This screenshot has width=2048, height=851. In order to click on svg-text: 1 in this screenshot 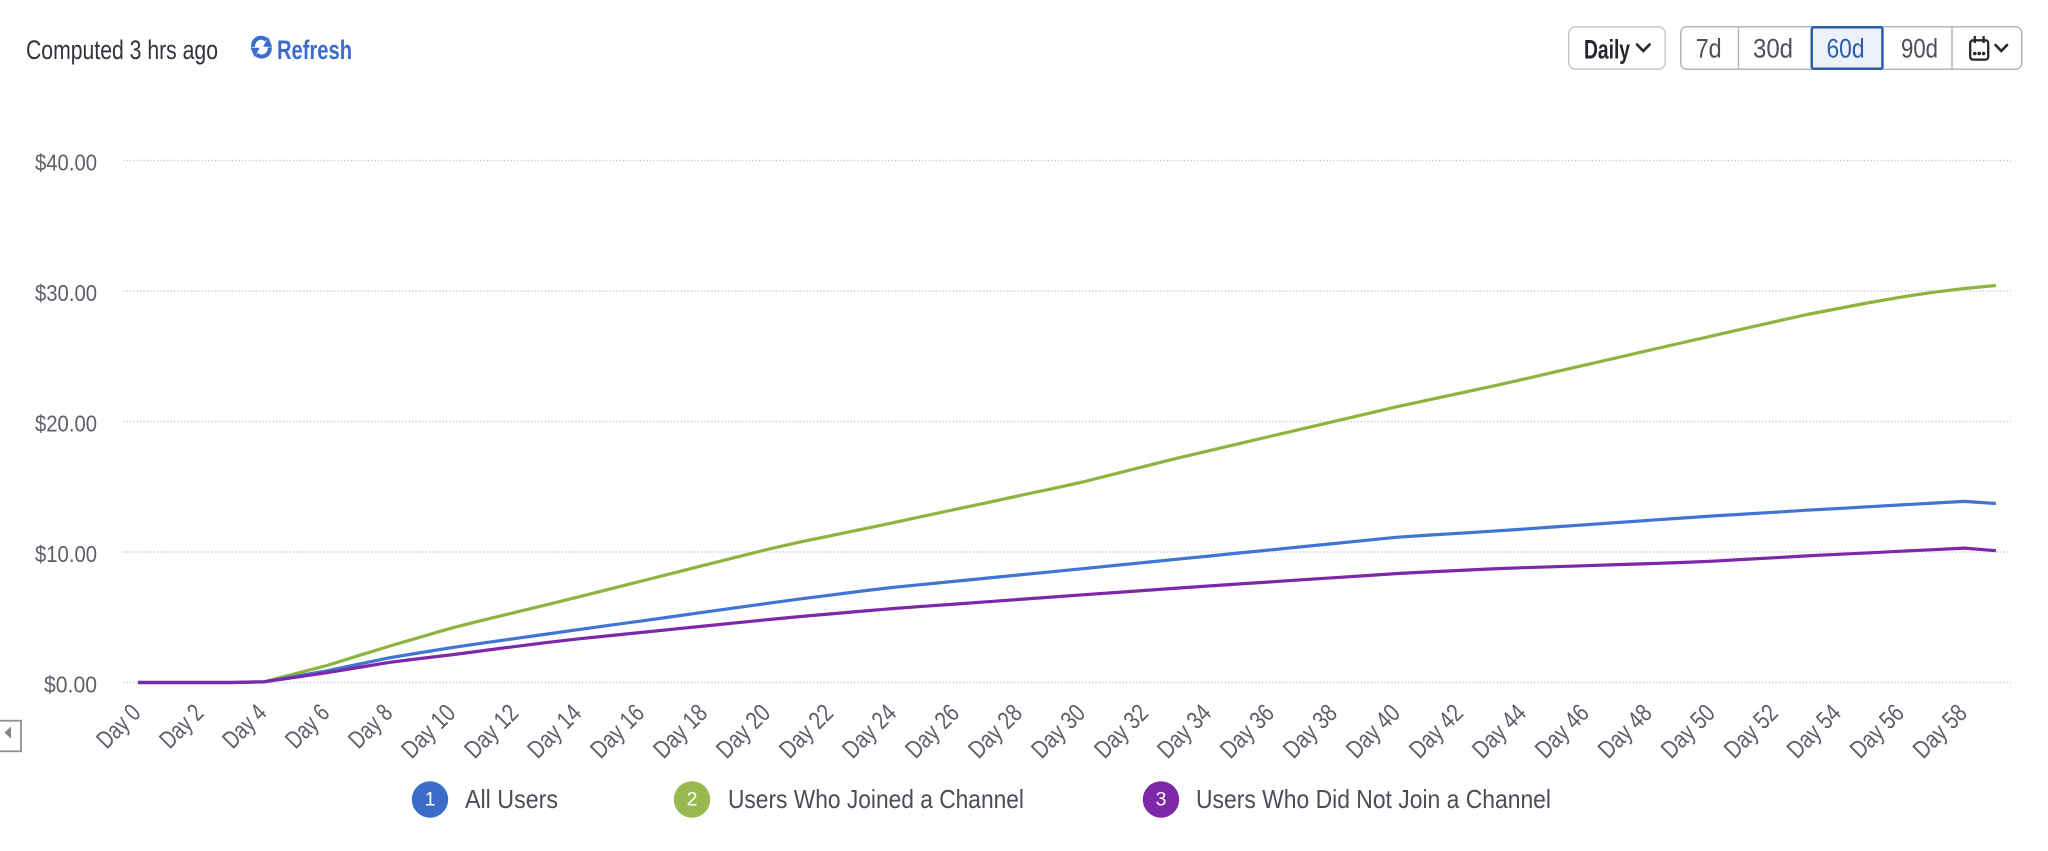, I will do `click(430, 800)`.